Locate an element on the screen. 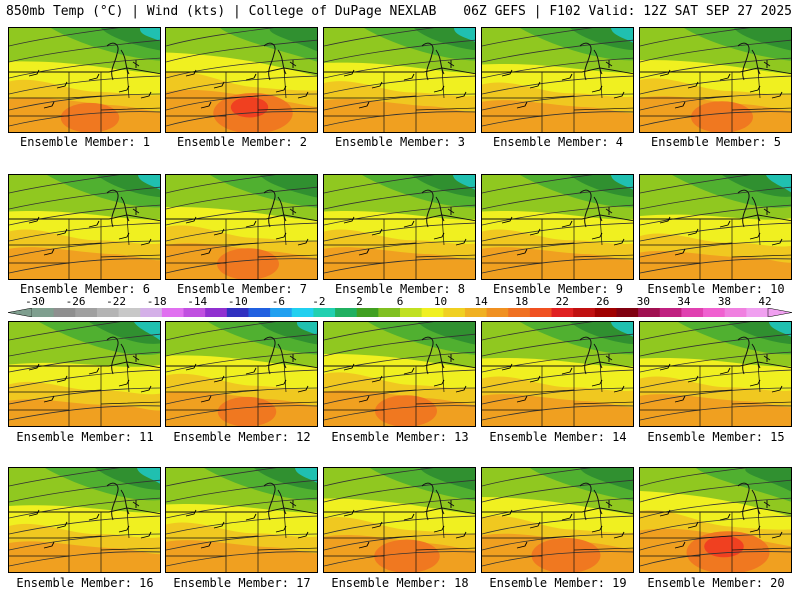 This screenshot has height=600, width=800. colorbar-tick-label: -2 is located at coordinates (319, 301).